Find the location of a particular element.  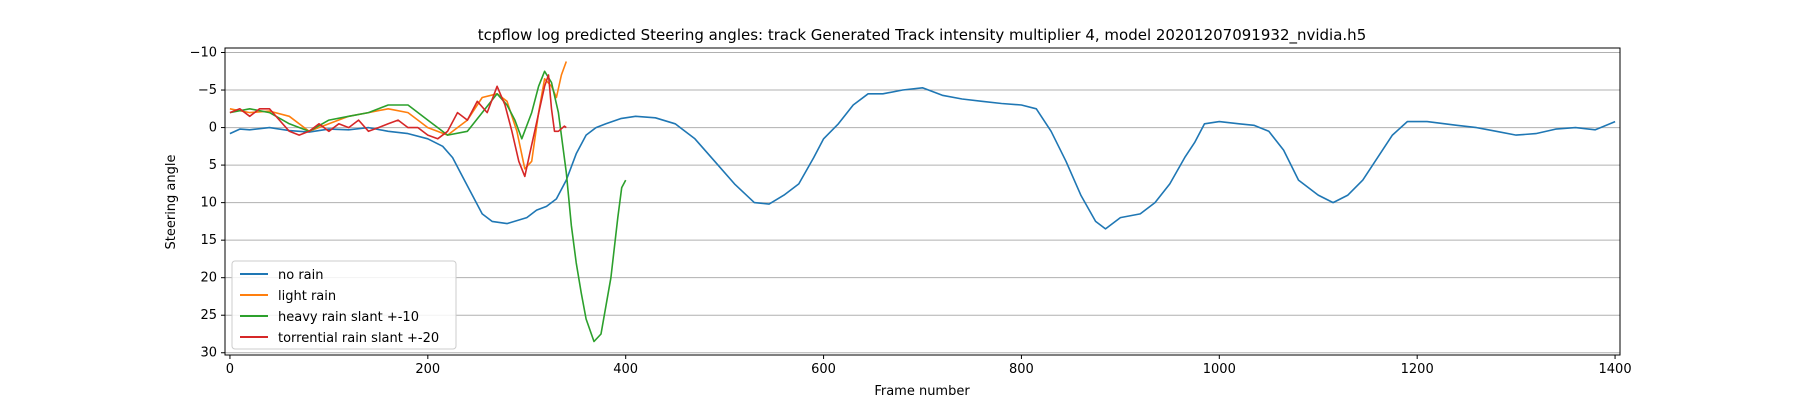

y-tick-label: 25 is located at coordinates (208, 315).